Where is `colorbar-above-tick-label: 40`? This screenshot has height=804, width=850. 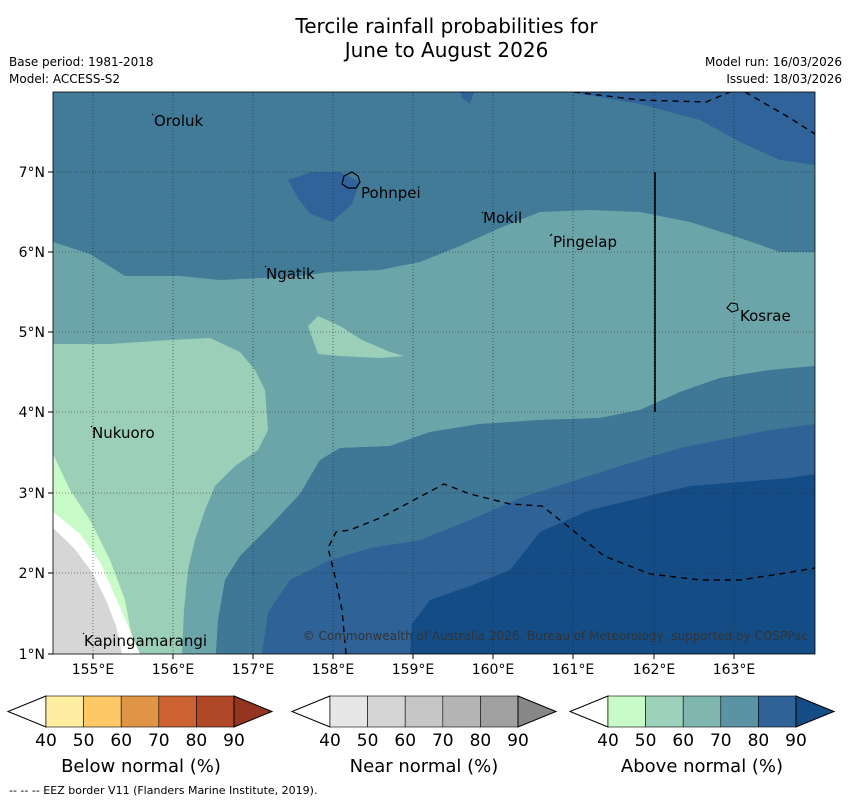
colorbar-above-tick-label: 40 is located at coordinates (608, 741).